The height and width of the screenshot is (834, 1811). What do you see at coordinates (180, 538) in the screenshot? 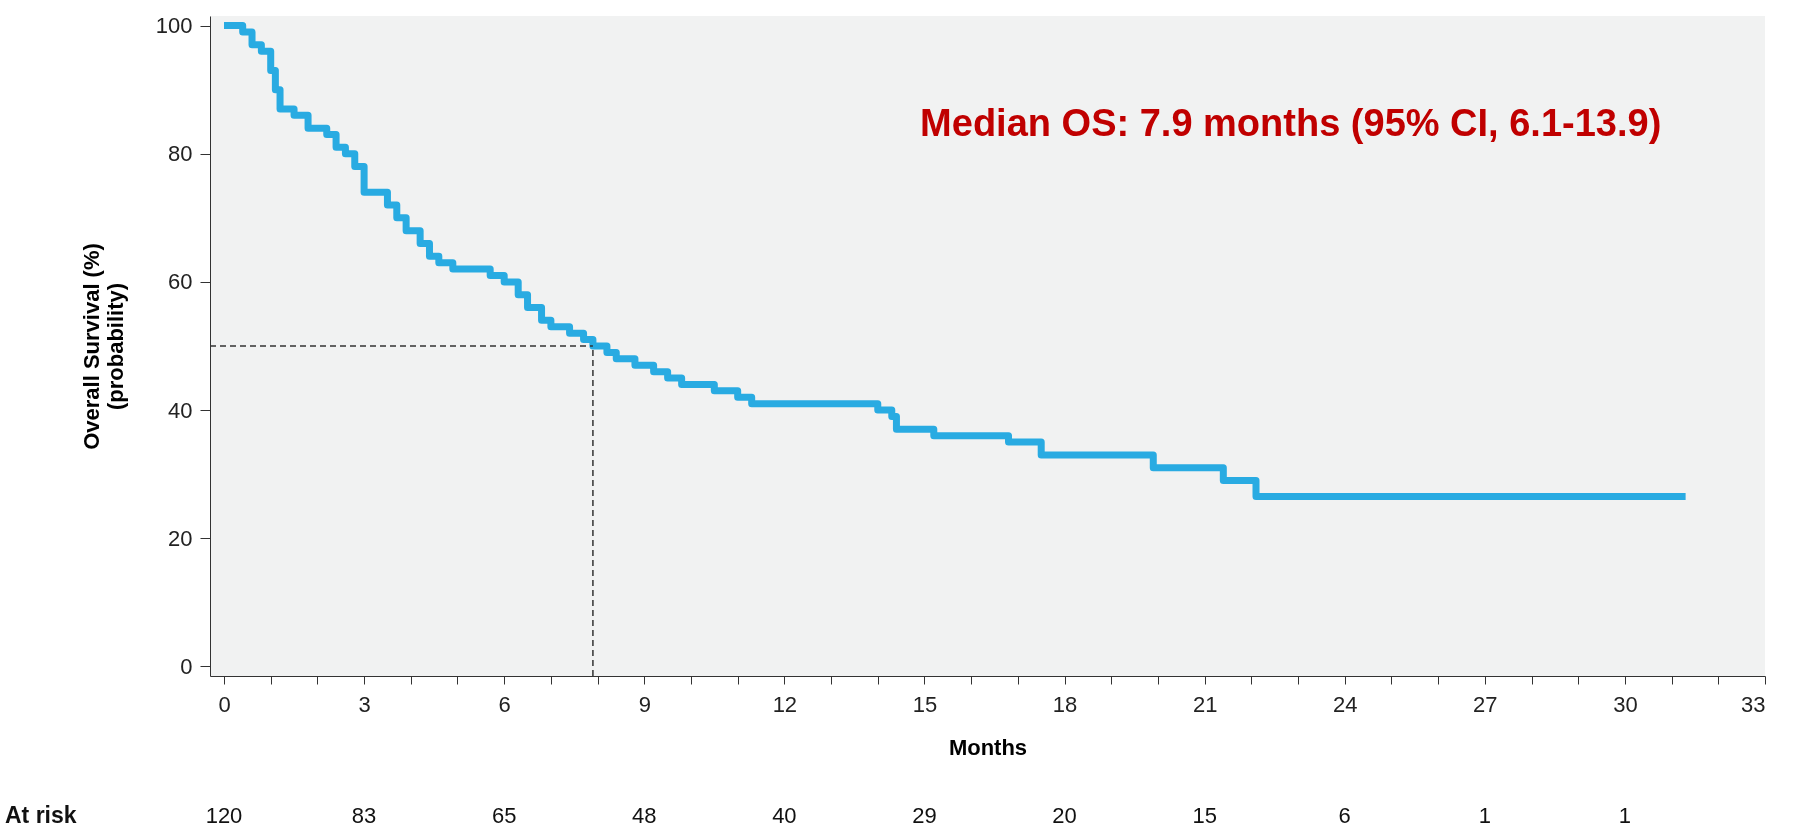
I see `y-tick-label: 20` at bounding box center [180, 538].